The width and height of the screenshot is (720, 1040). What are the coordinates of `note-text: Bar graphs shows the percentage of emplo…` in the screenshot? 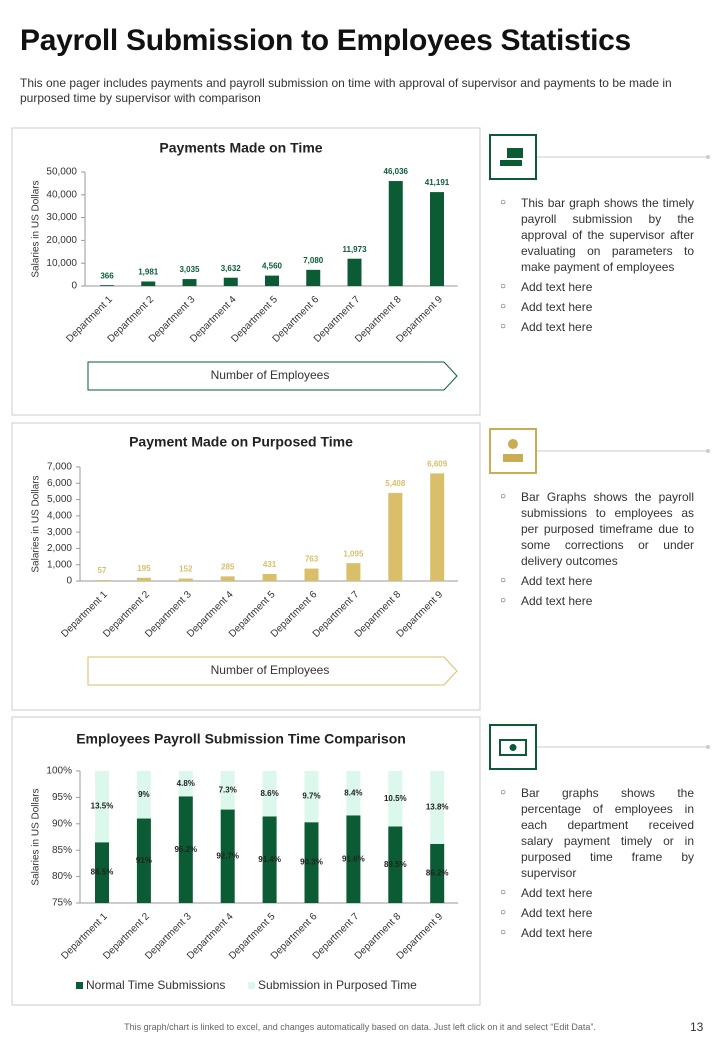 It's located at (607, 833).